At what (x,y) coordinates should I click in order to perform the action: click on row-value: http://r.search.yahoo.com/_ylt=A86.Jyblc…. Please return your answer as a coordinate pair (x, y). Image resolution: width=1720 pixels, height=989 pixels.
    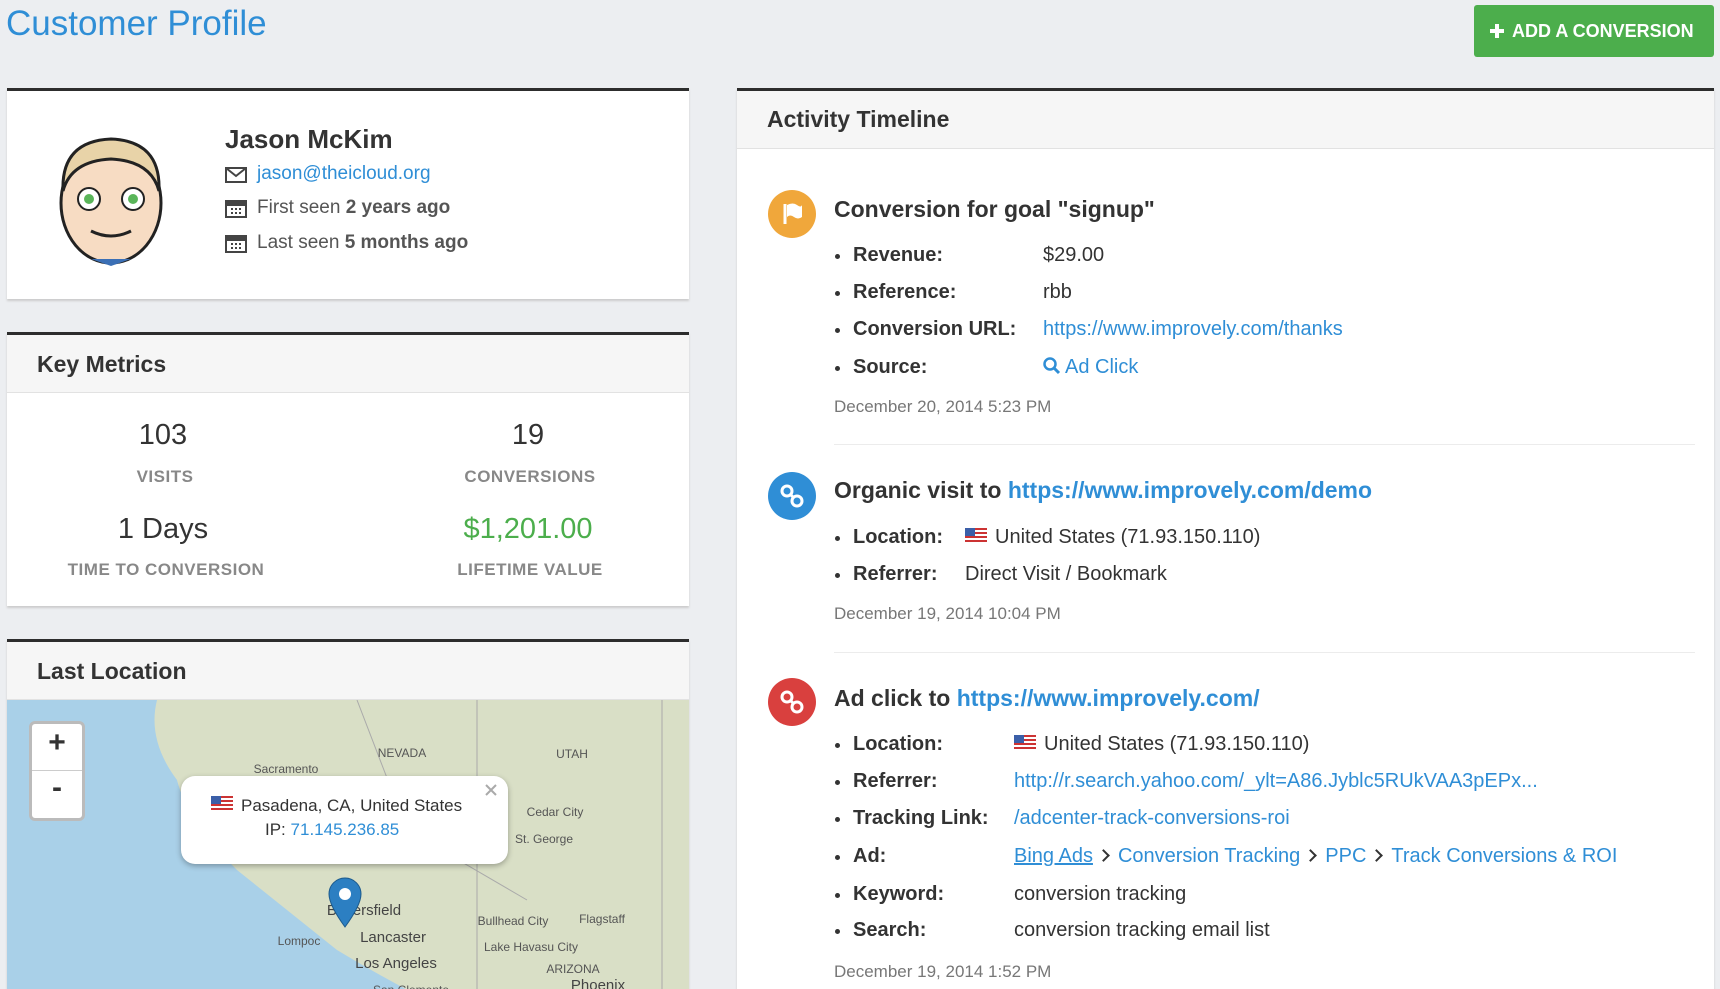
    Looking at the image, I should click on (1276, 781).